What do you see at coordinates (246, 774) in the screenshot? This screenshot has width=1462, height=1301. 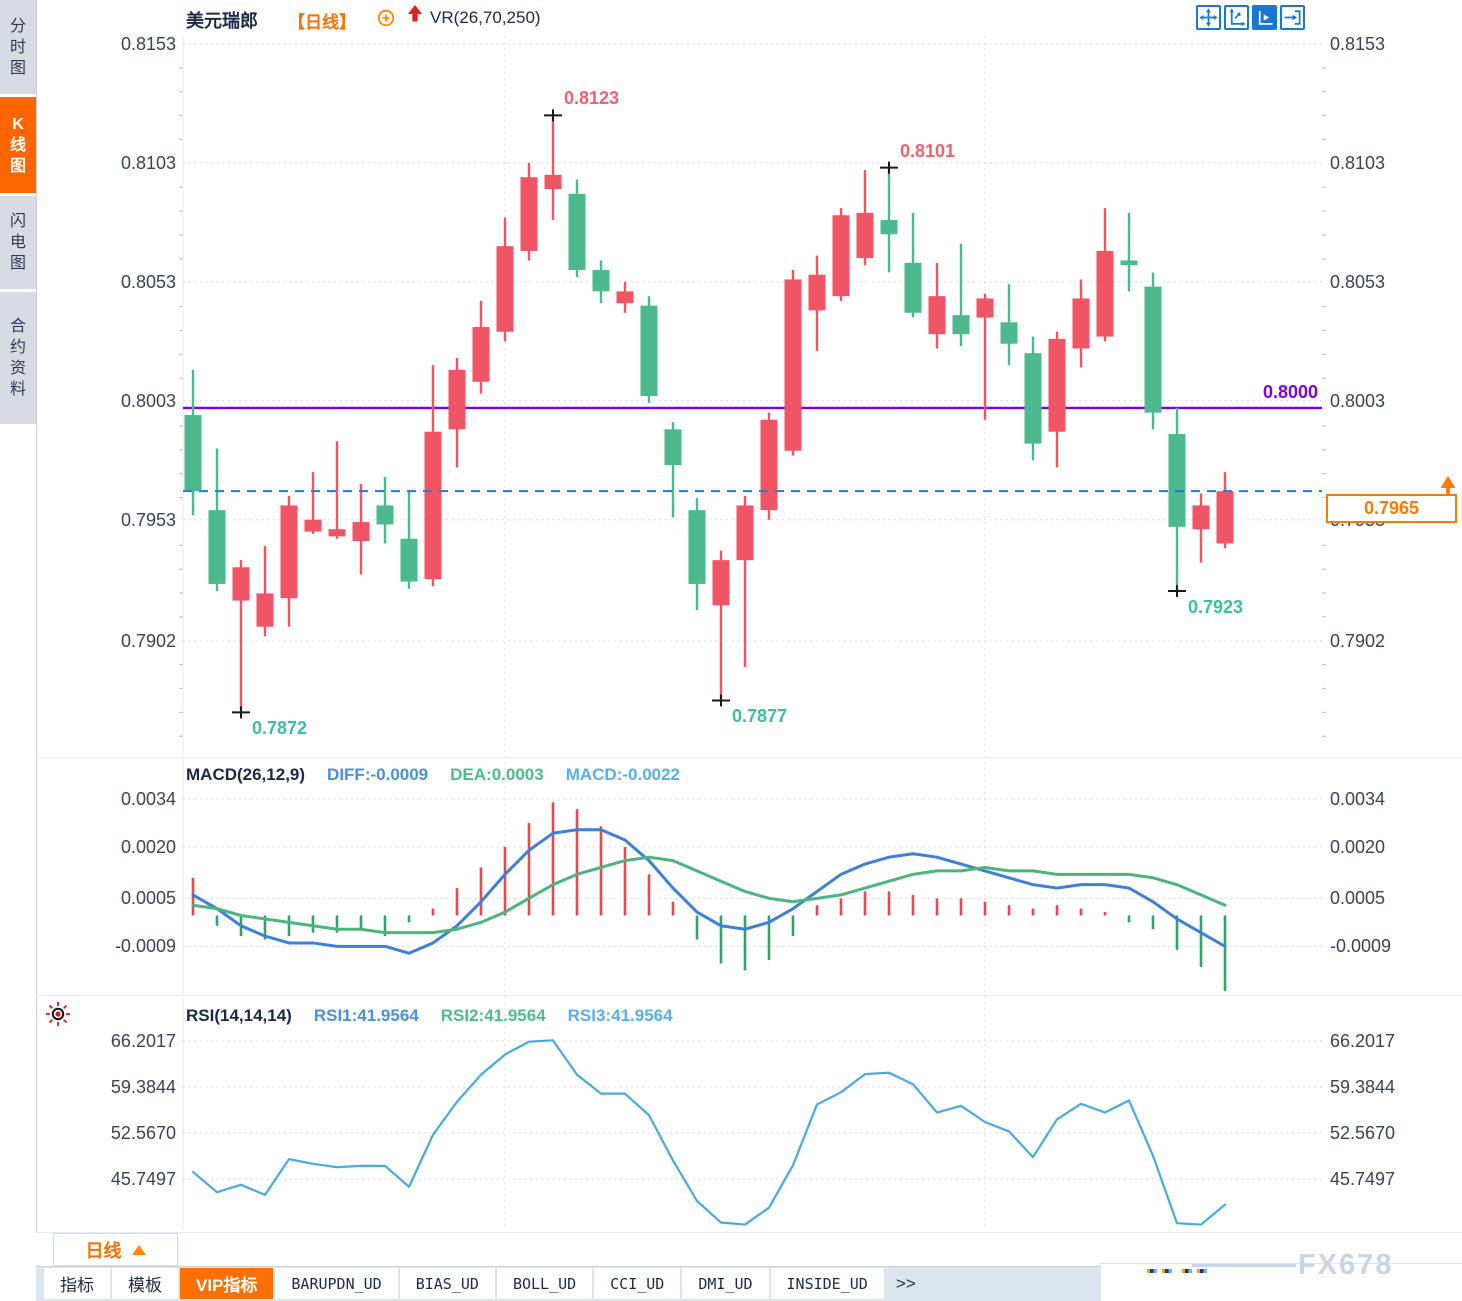 I see `macd-title: MACD(26,12,9)` at bounding box center [246, 774].